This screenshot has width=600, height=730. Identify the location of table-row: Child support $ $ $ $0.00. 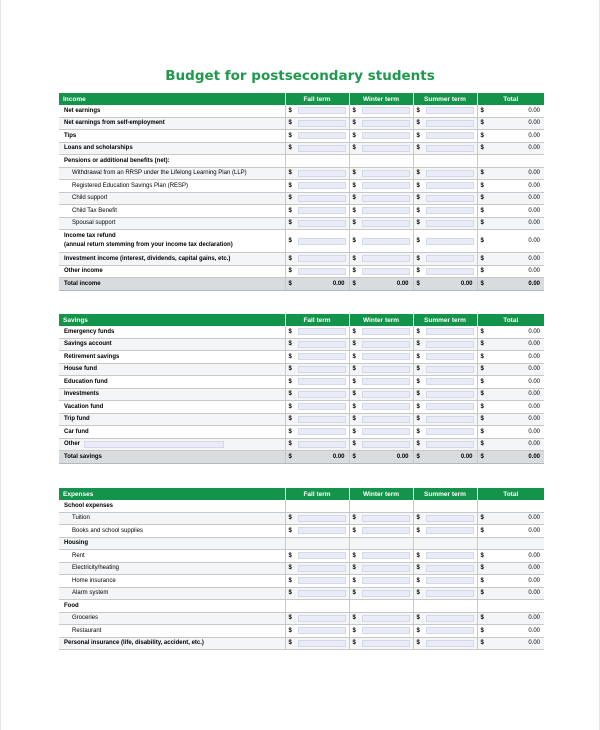
(301, 198).